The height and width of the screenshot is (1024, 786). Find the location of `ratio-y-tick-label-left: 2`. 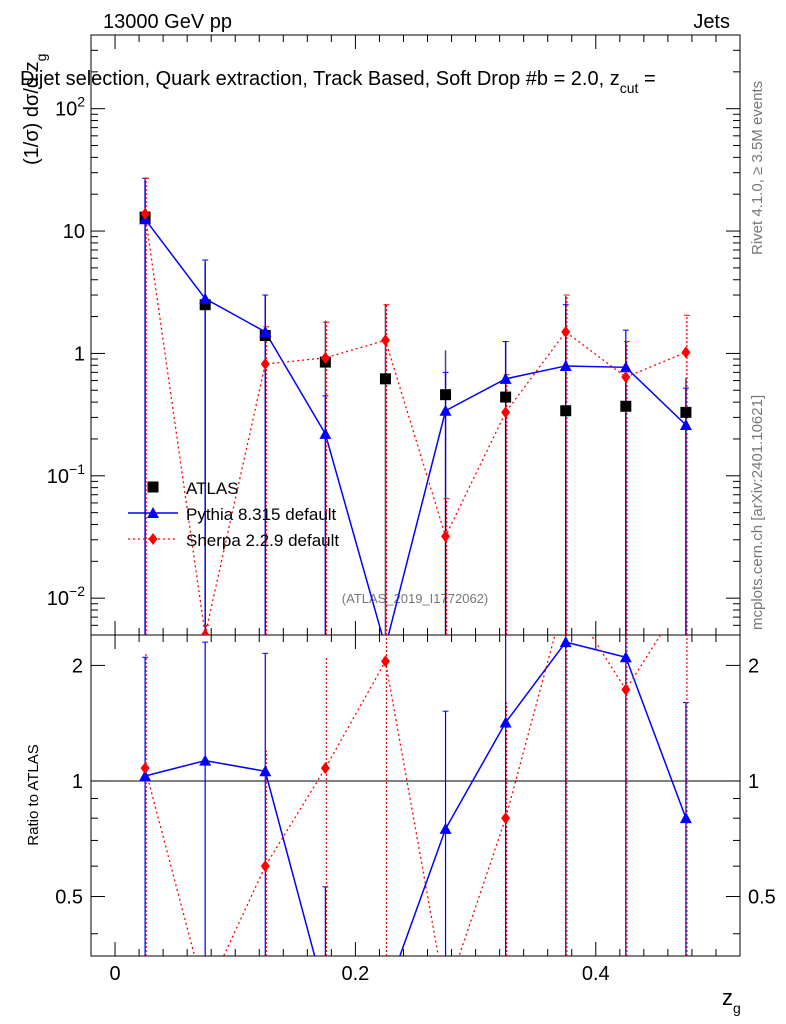

ratio-y-tick-label-left: 2 is located at coordinates (77, 666).